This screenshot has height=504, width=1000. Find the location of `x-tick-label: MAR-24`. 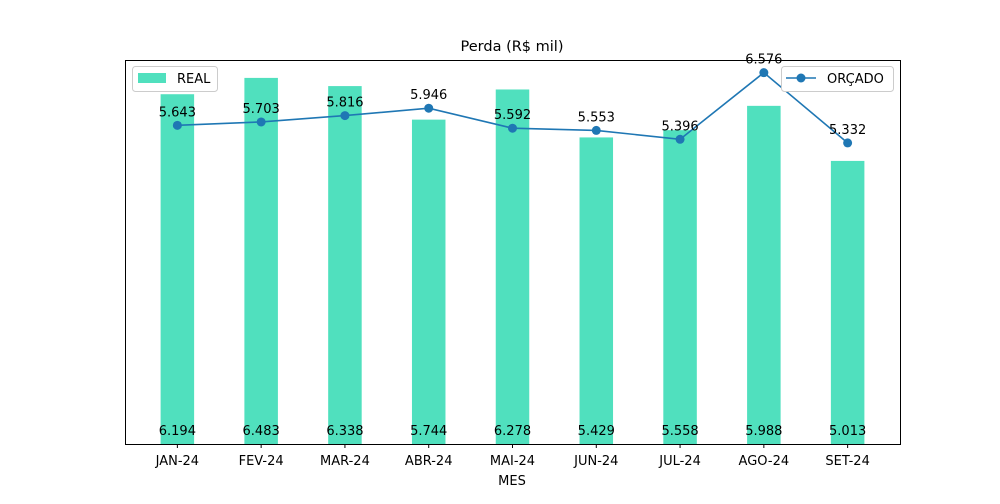

x-tick-label: MAR-24 is located at coordinates (345, 461).